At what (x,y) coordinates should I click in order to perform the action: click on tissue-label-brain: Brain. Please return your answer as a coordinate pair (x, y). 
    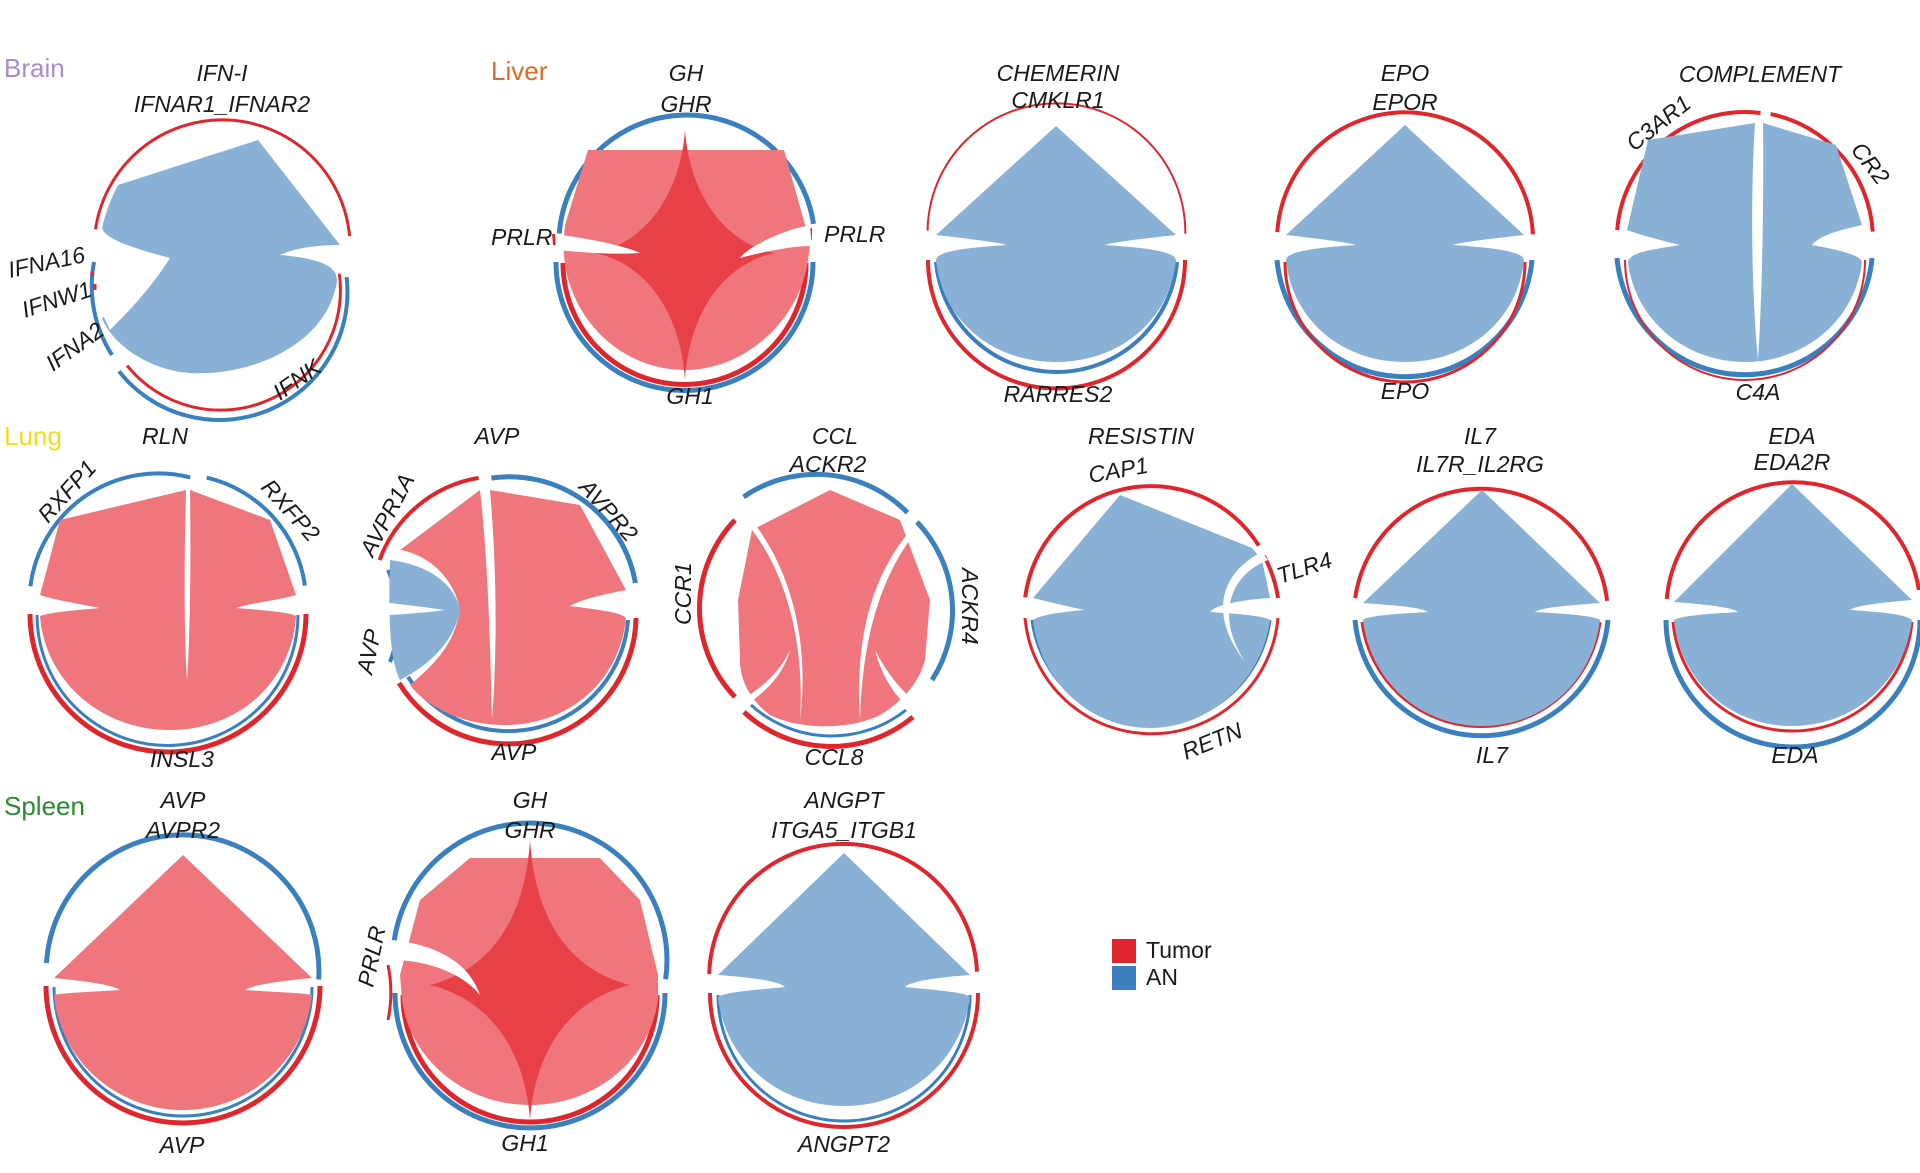
    Looking at the image, I should click on (34, 68).